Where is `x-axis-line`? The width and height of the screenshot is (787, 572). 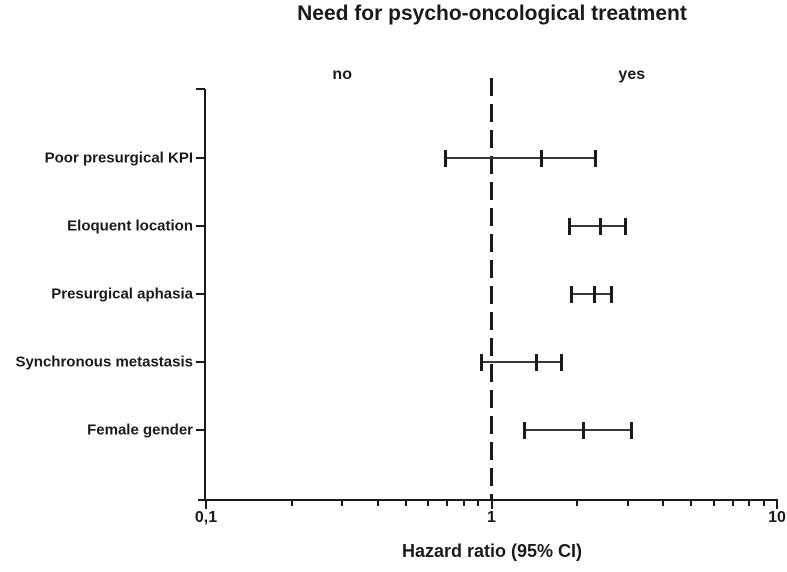 x-axis-line is located at coordinates (488, 500).